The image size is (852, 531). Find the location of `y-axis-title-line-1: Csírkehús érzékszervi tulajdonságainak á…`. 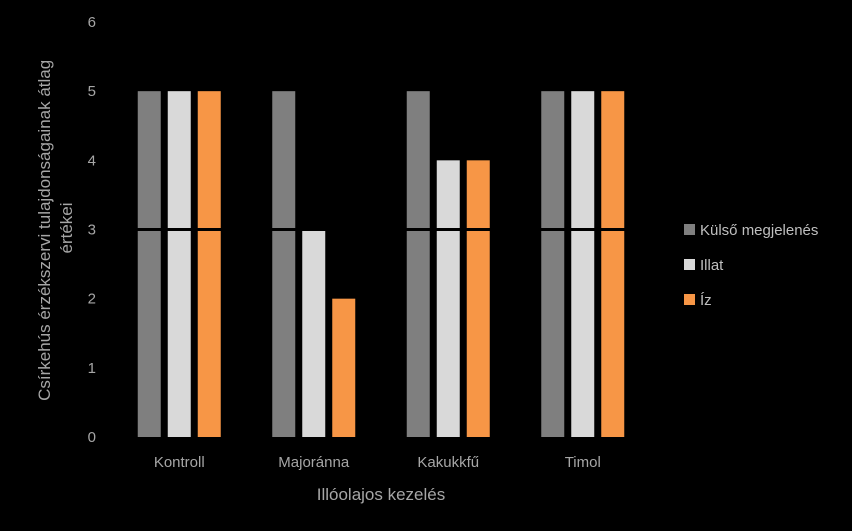

y-axis-title-line-1: Csírkehús érzékszervi tulajdonságainak á… is located at coordinates (44, 230).